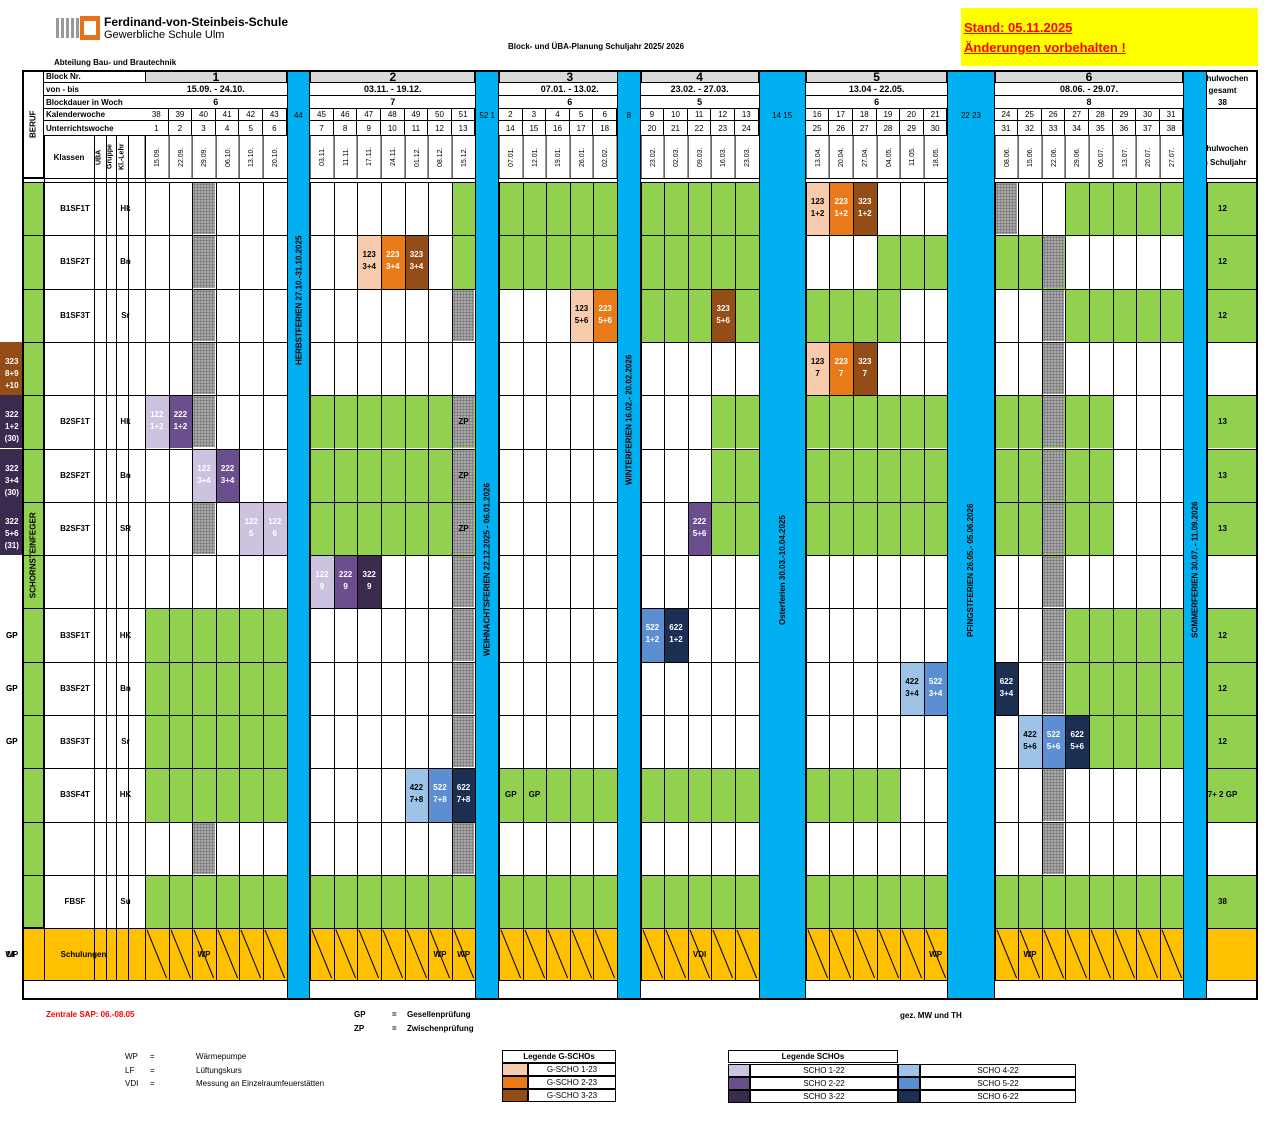 The image size is (1275, 1124). Describe the element at coordinates (439, 1014) in the screenshot. I see `gp-text: Gesellenprüfung` at that location.